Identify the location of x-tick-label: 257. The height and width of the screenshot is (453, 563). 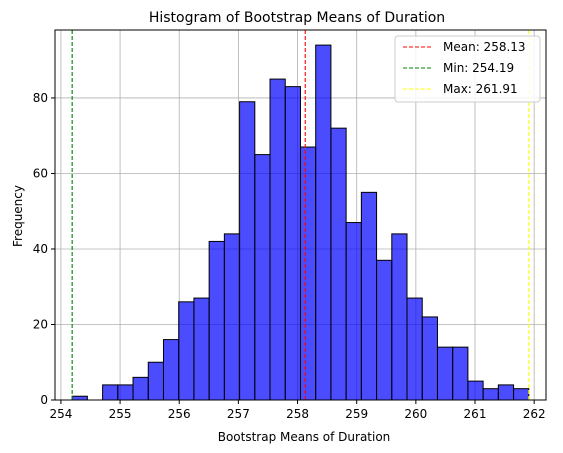
(238, 414).